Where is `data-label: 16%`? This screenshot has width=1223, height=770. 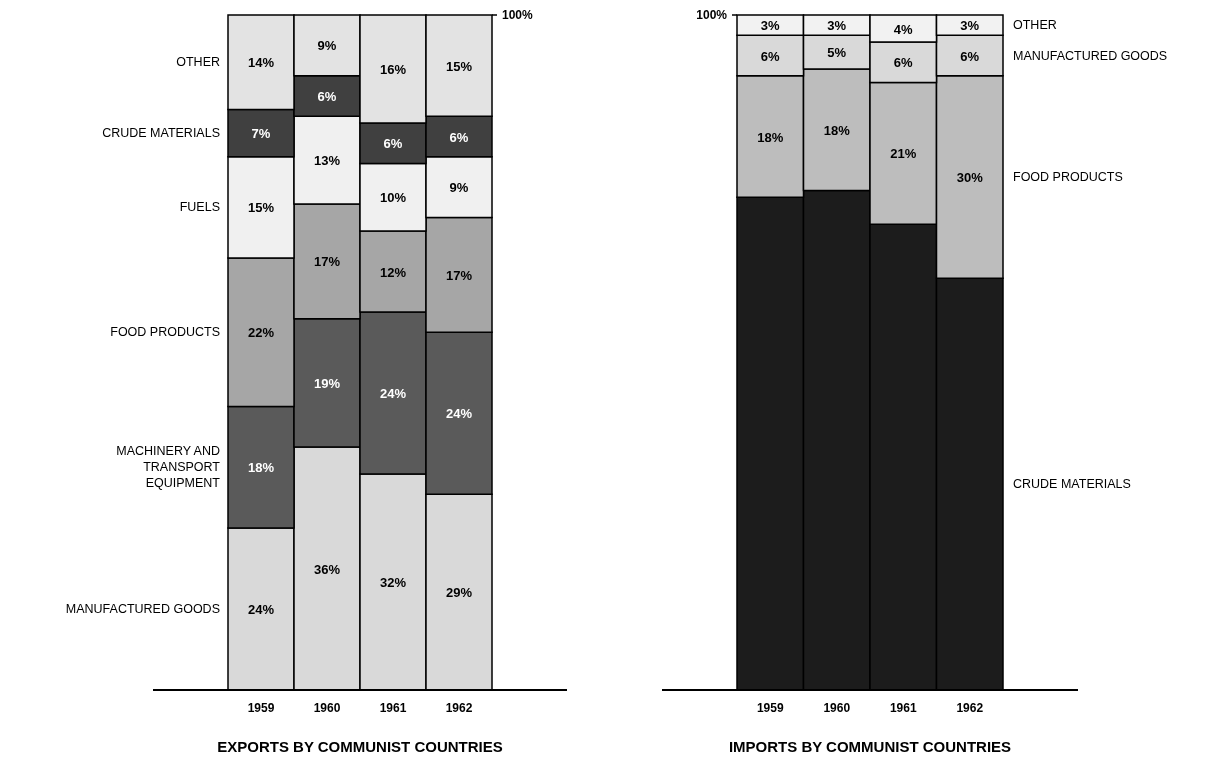
data-label: 16% is located at coordinates (393, 69).